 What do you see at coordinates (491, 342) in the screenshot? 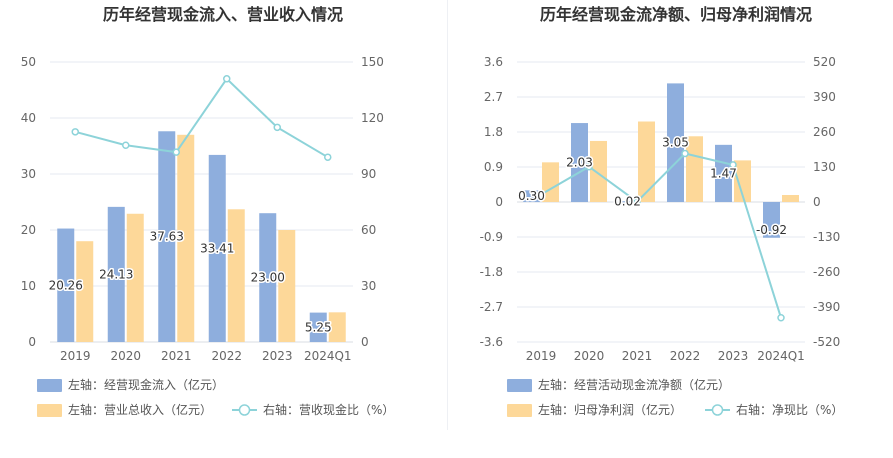
I see `left-axis-tick-label: -3.6` at bounding box center [491, 342].